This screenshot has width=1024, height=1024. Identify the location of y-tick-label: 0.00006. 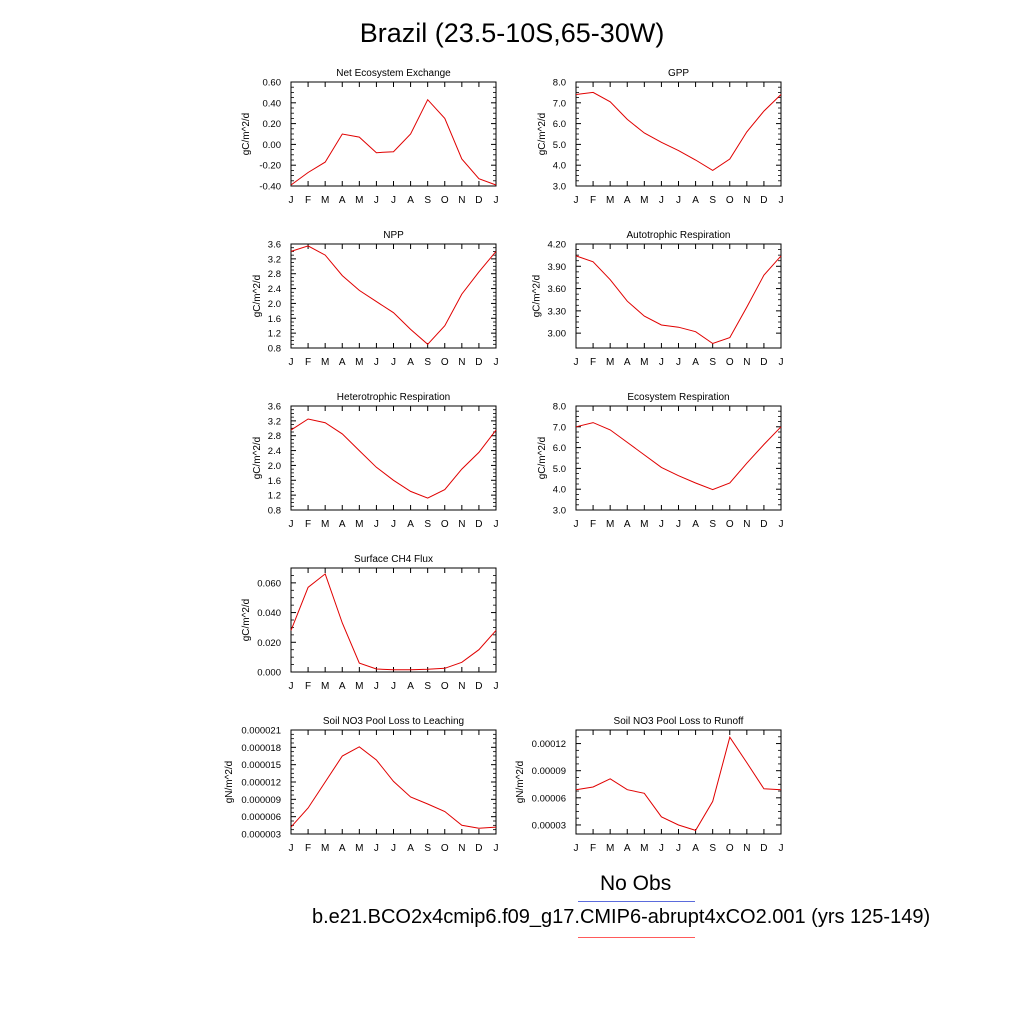
(549, 798).